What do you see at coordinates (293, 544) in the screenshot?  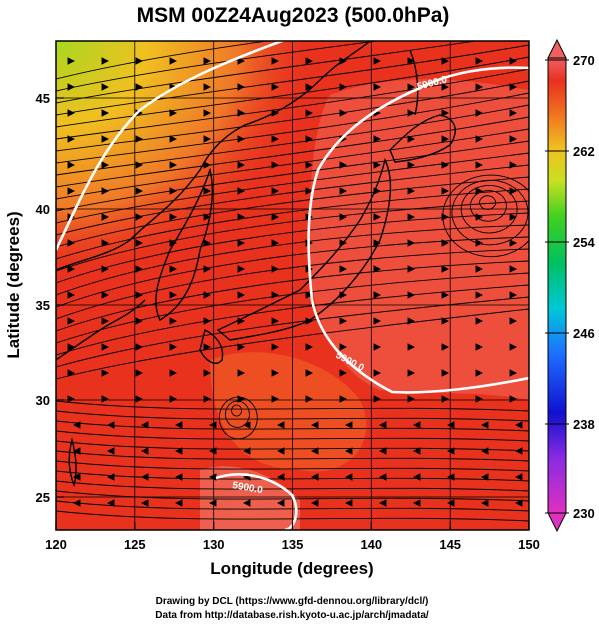 I see `x-tick-label: 135` at bounding box center [293, 544].